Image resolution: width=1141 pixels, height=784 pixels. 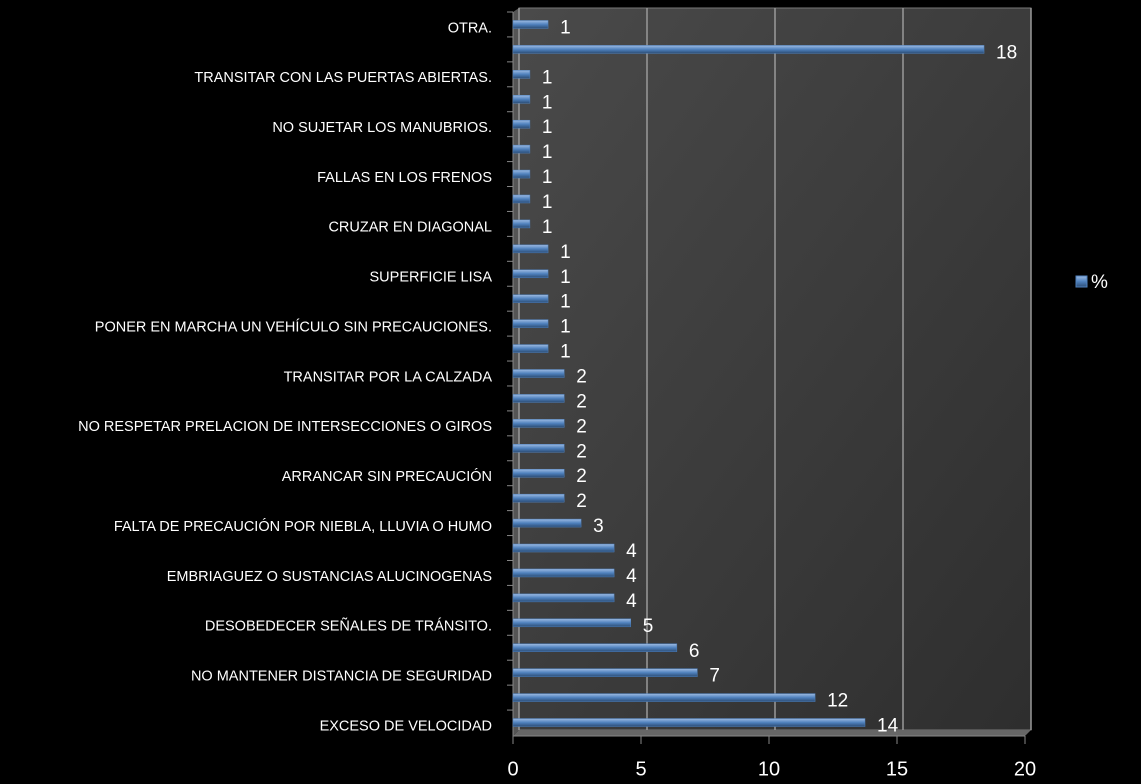 What do you see at coordinates (769, 769) in the screenshot?
I see `x-tick-label: 10` at bounding box center [769, 769].